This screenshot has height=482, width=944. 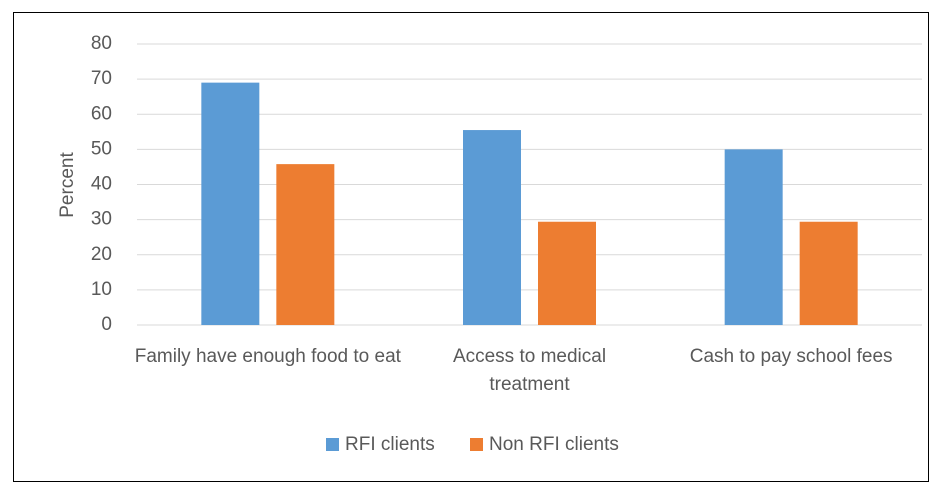 What do you see at coordinates (267, 356) in the screenshot?
I see `x-tick-label: Family have enough food to eat` at bounding box center [267, 356].